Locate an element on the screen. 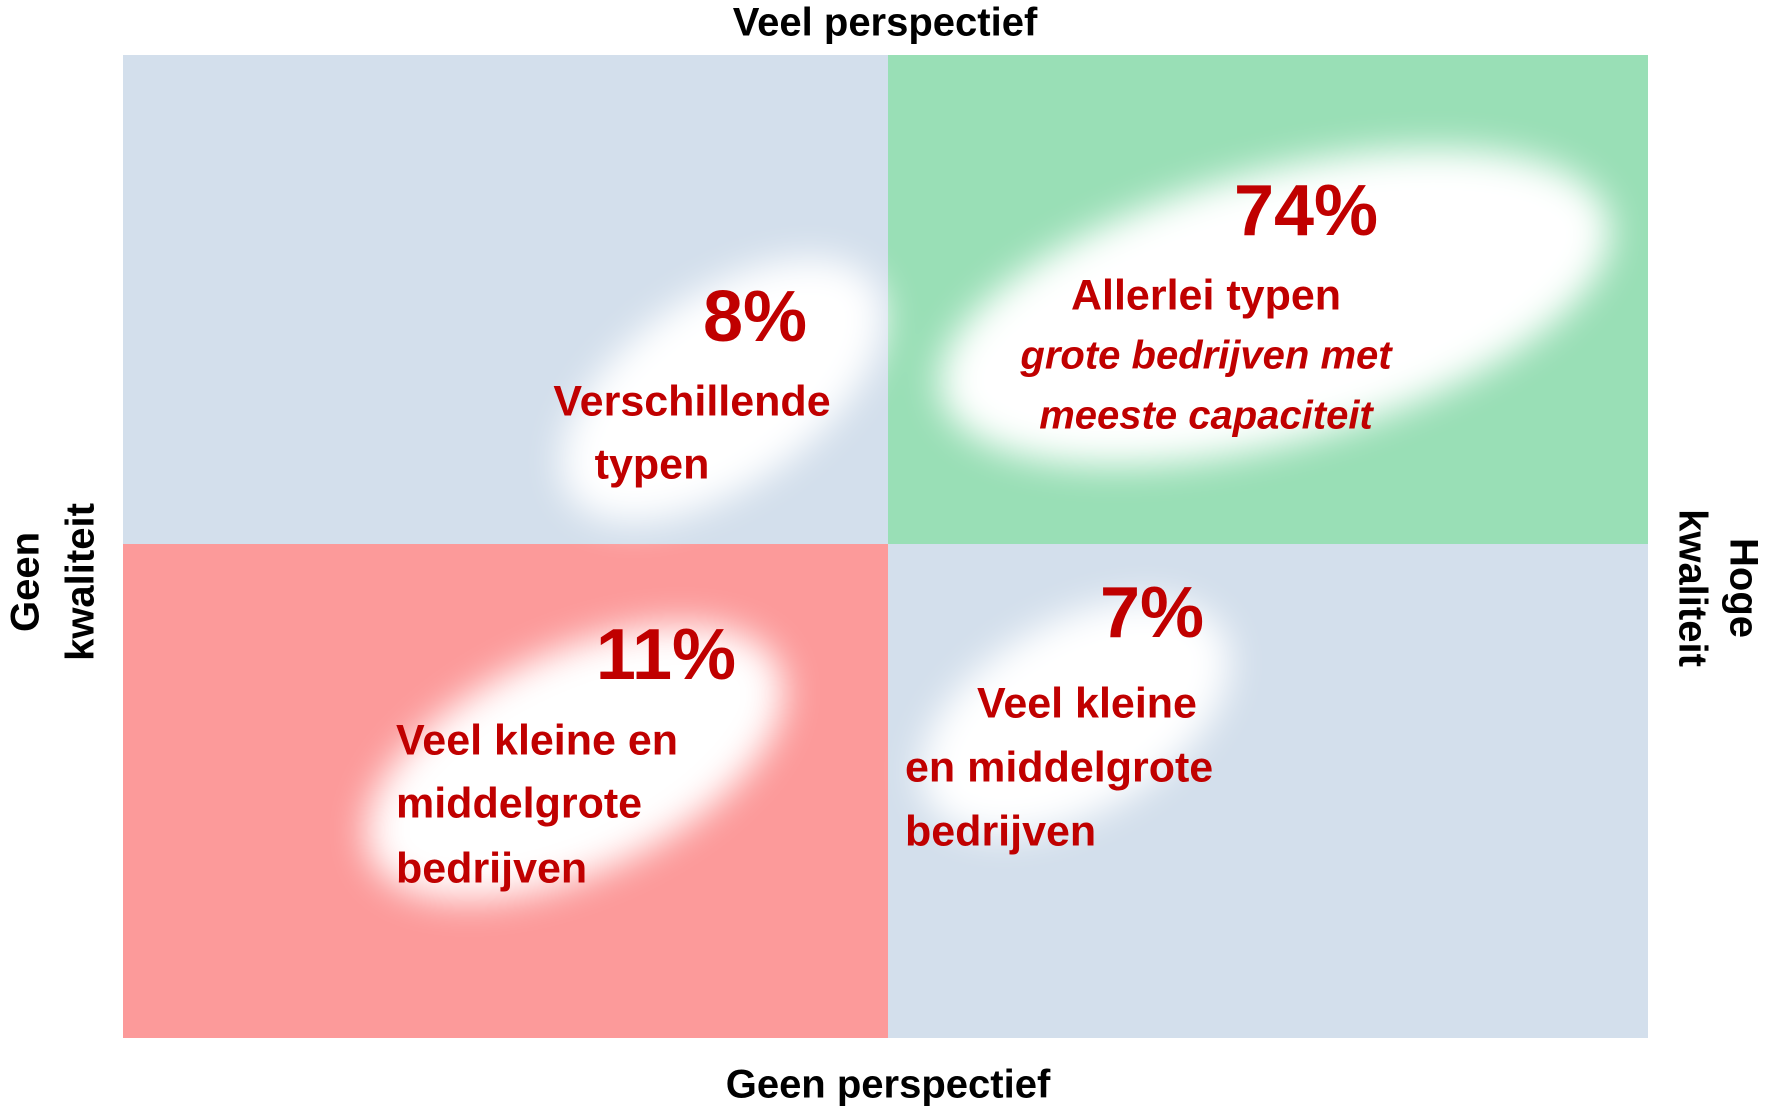 This screenshot has width=1781, height=1107. percent: 7% is located at coordinates (1152, 613).